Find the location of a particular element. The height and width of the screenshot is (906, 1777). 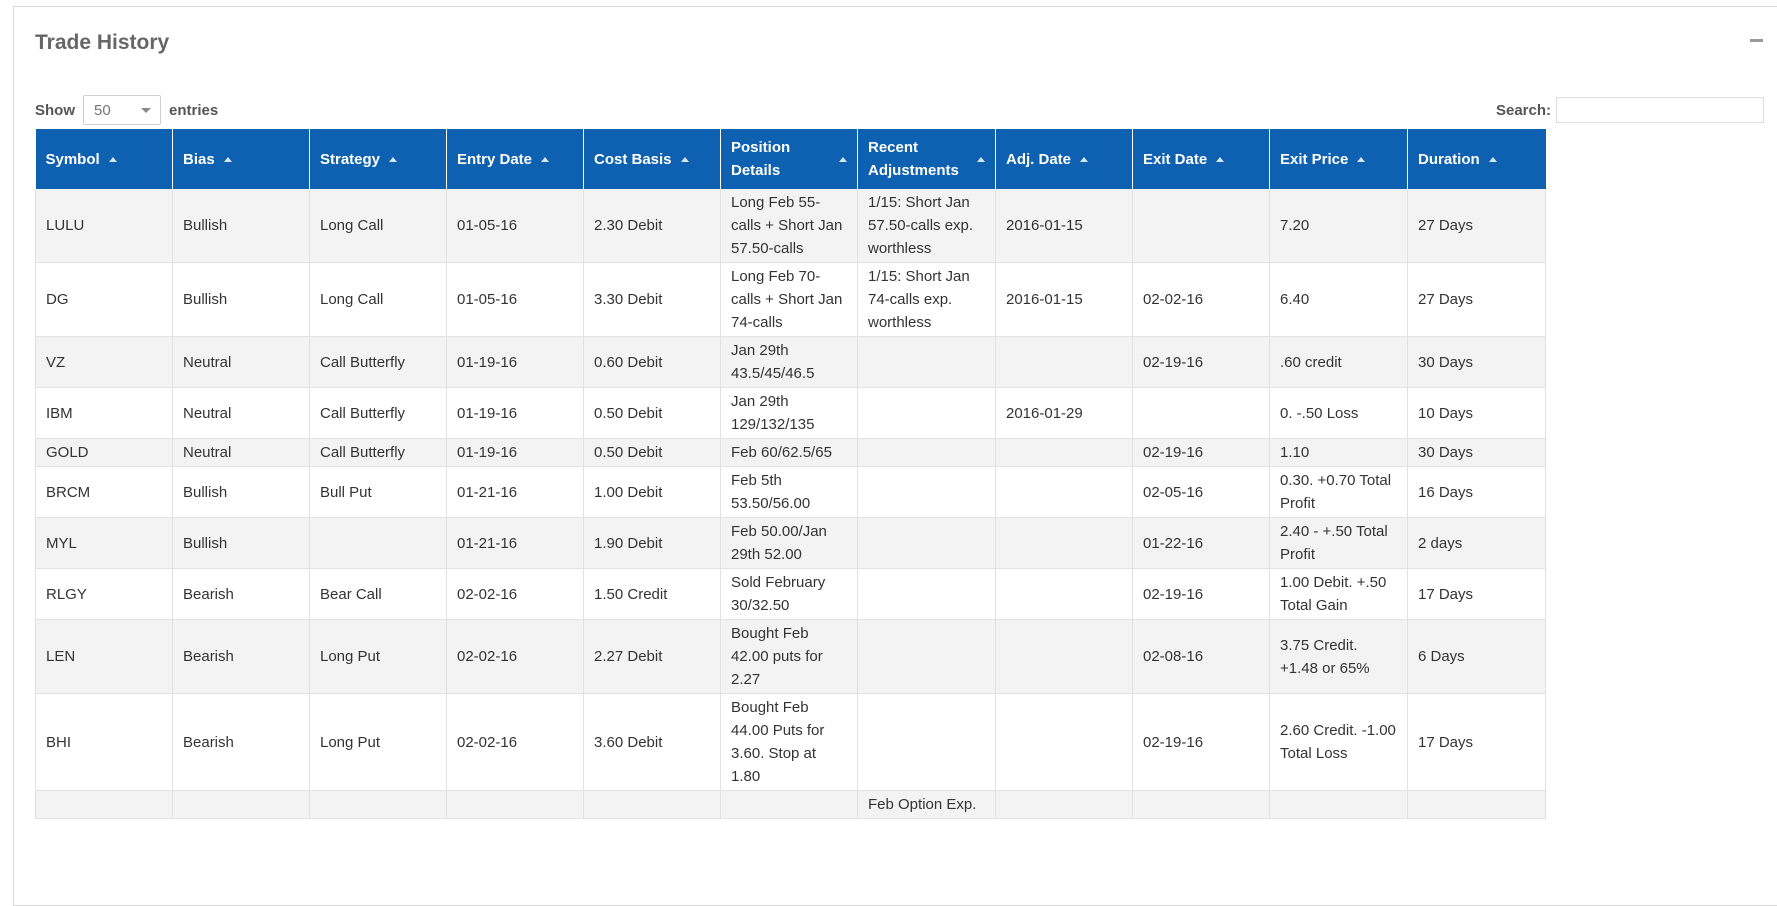

table-cell: Jan 29th 43.5/45/46.5 is located at coordinates (789, 362).